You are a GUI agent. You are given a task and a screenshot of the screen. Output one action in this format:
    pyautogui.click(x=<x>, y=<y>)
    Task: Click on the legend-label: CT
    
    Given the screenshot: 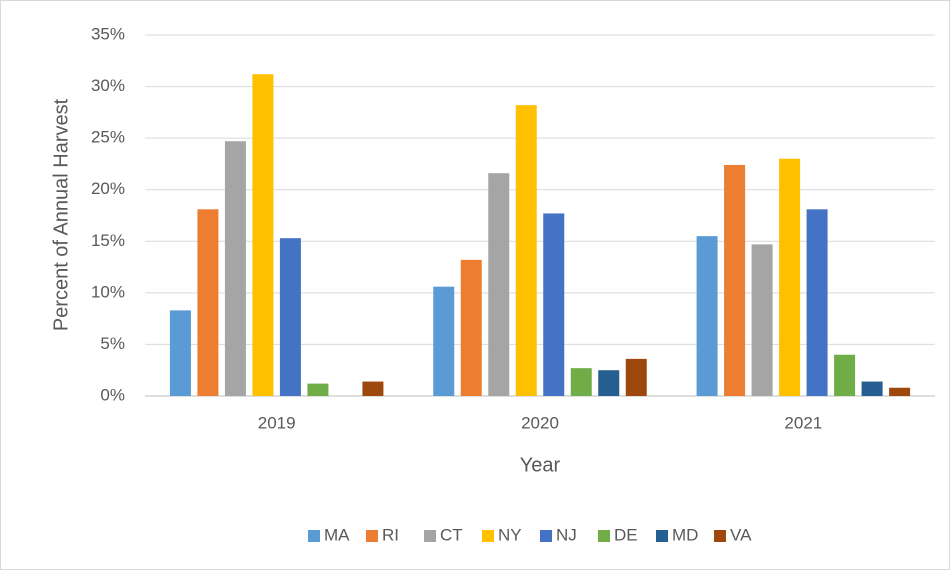 What is the action you would take?
    pyautogui.click(x=451, y=534)
    